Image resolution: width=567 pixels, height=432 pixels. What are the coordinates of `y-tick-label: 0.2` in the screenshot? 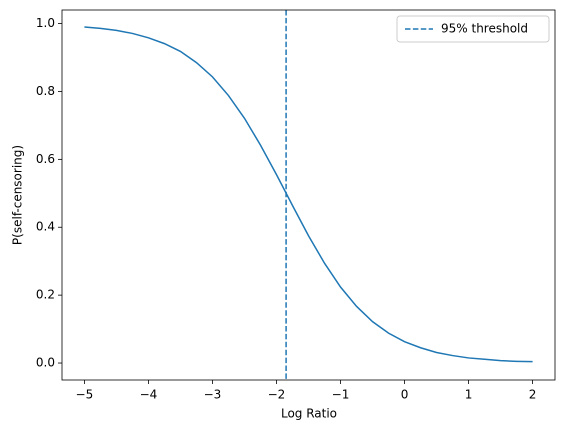 It's located at (45, 295).